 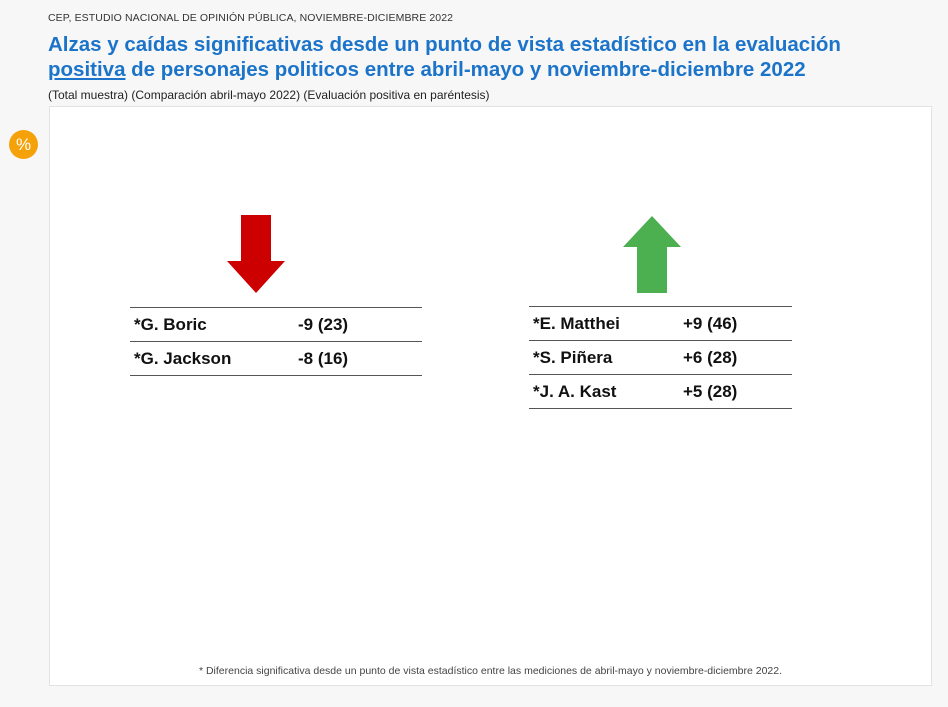 What do you see at coordinates (573, 357) in the screenshot?
I see `person-name: *S. Piñera` at bounding box center [573, 357].